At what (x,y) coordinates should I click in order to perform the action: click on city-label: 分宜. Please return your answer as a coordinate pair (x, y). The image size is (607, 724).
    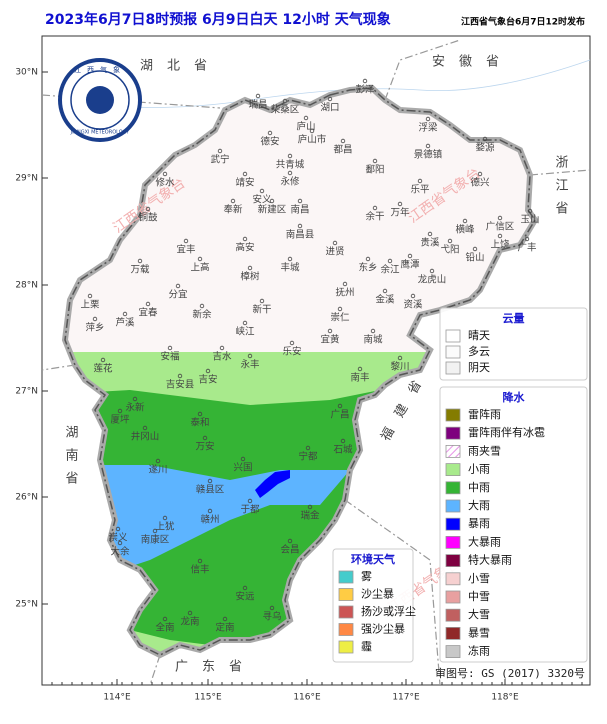
    Looking at the image, I should click on (177, 295).